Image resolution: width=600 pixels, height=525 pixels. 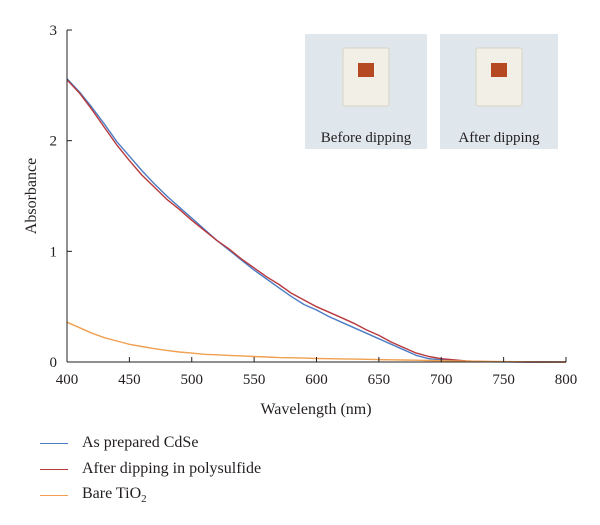 I want to click on y-axis-title: Absorbance, so click(x=31, y=196).